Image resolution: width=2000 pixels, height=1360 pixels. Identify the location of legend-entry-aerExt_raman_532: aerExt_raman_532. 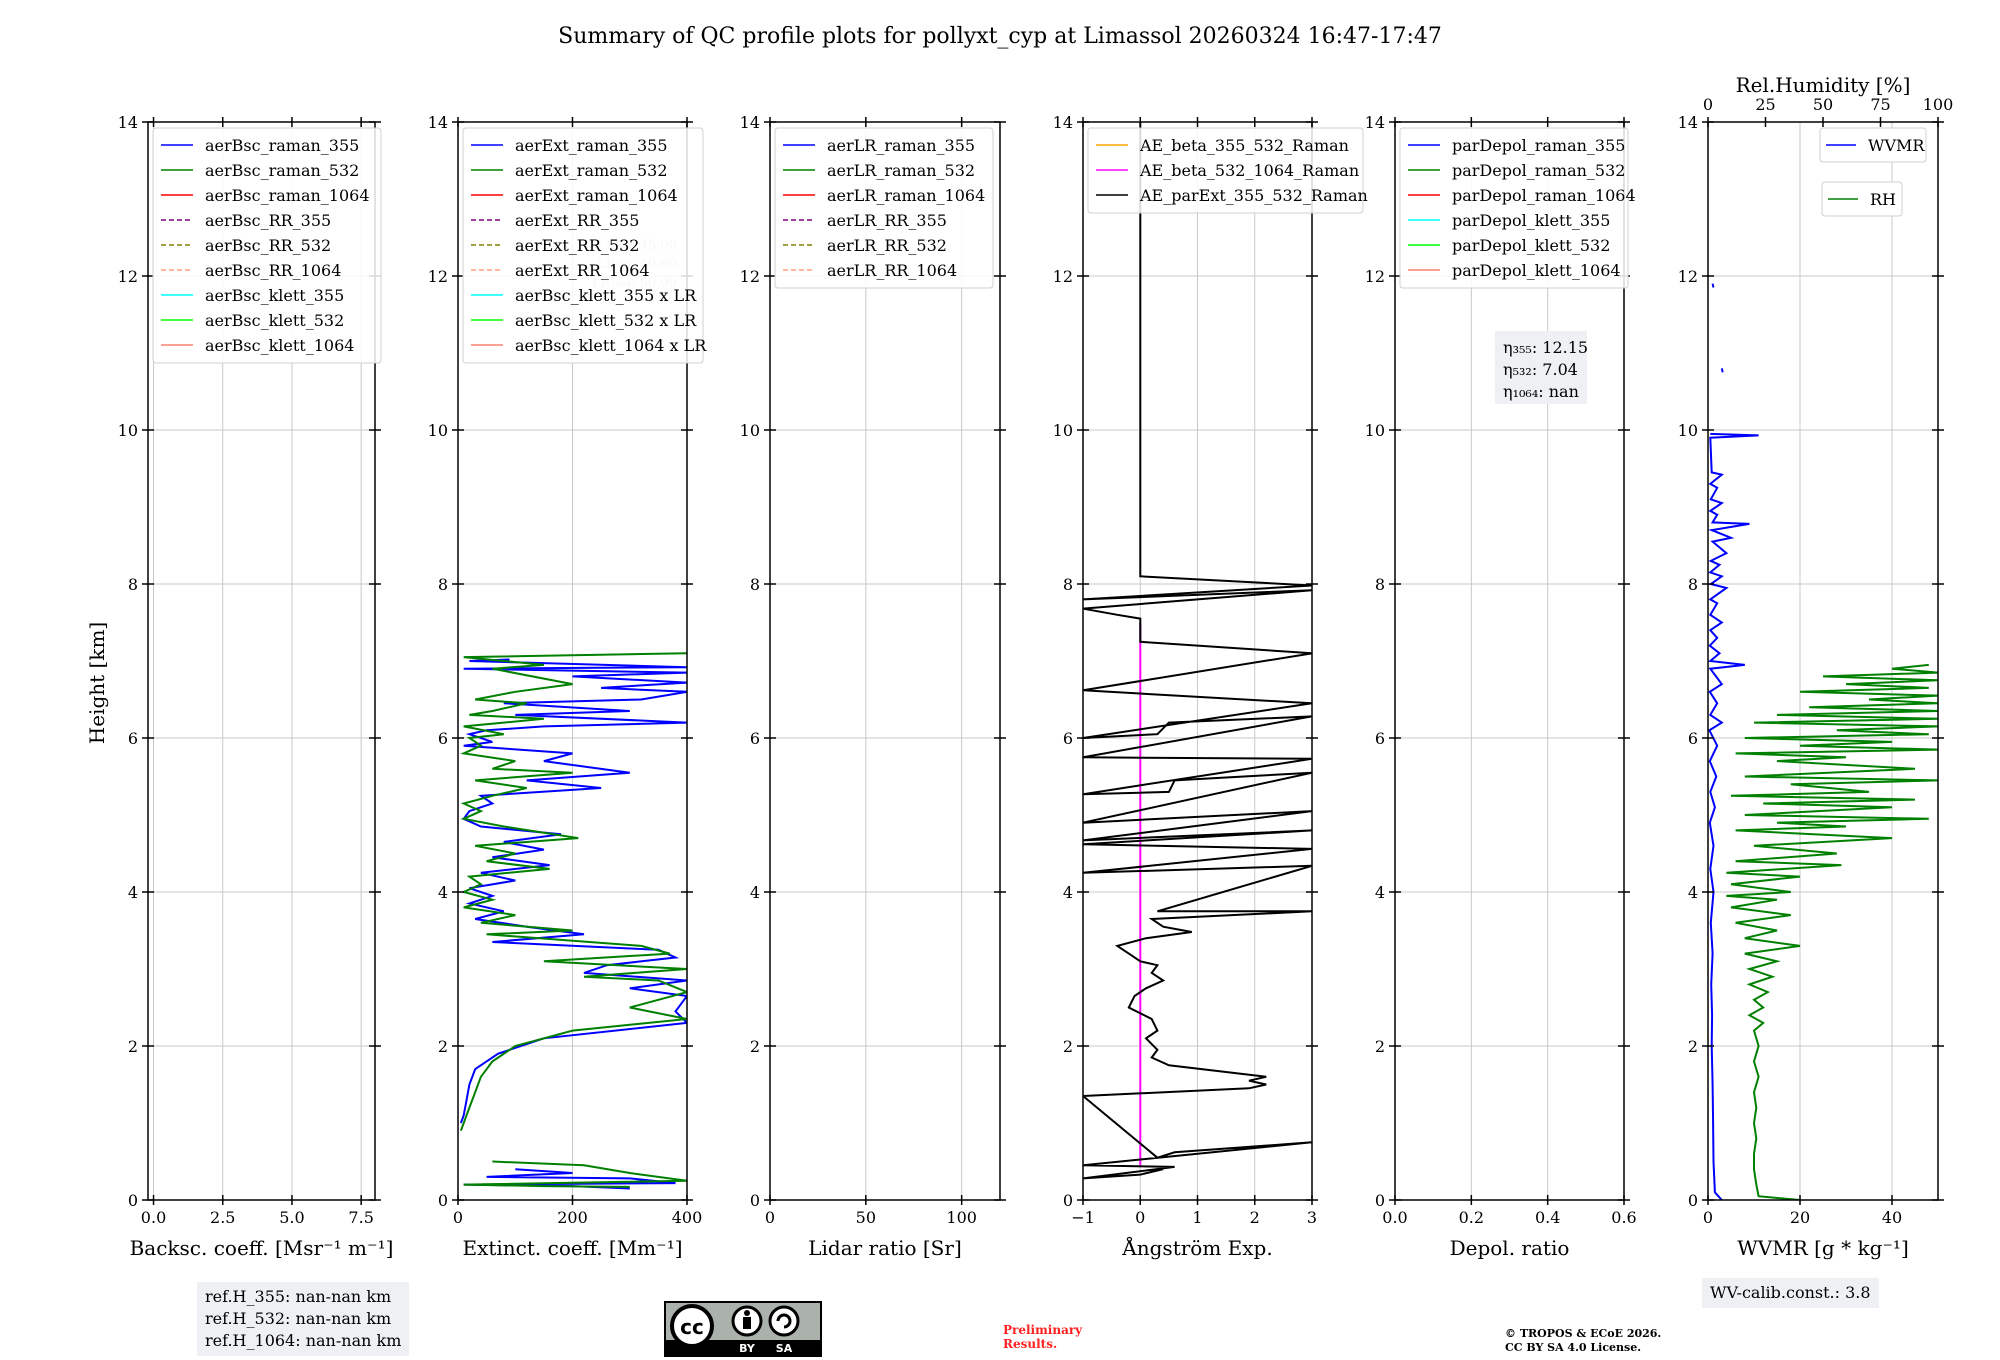
(591, 170).